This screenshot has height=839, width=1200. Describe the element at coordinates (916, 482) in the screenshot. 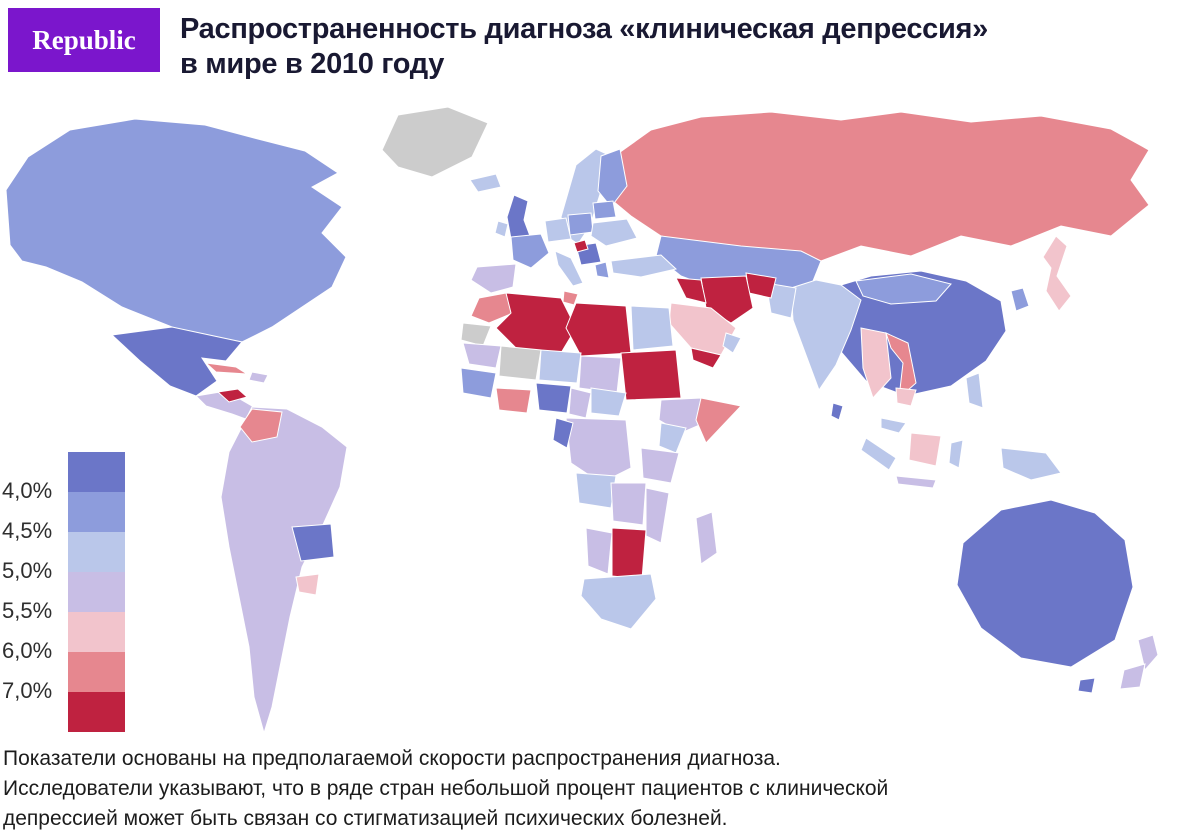

I see `region-java` at that location.